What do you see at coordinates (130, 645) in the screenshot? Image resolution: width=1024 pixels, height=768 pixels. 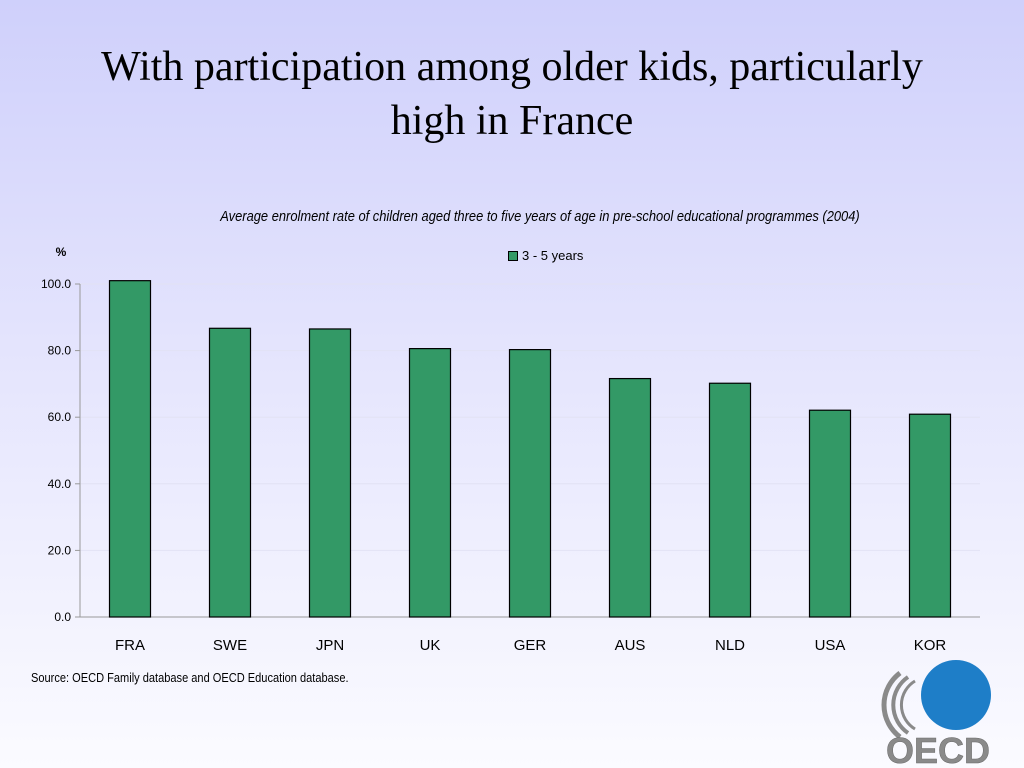 I see `x-tick-label: FRA` at bounding box center [130, 645].